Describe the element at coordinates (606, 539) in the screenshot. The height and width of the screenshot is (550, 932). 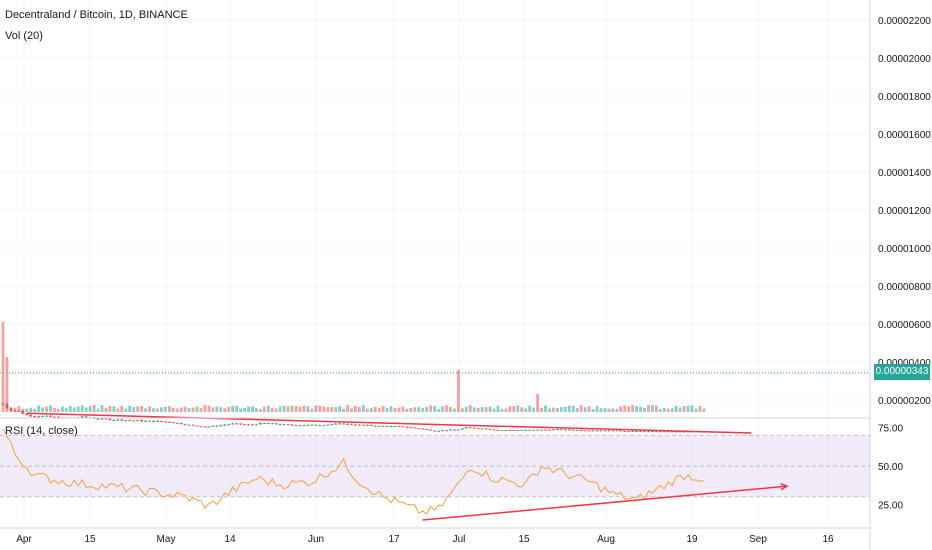
I see `time-tick-label: Aug` at that location.